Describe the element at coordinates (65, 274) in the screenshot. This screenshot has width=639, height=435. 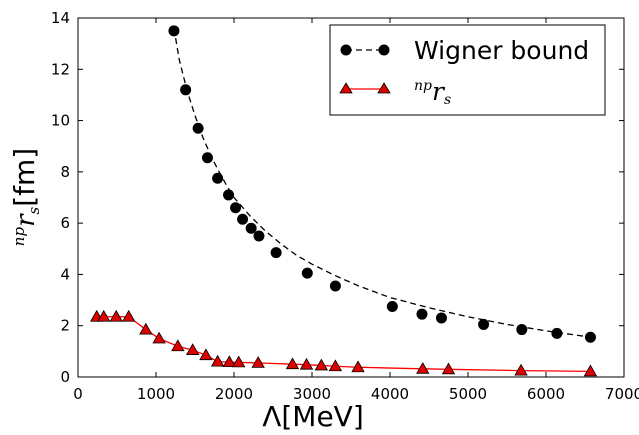
I see `y-tick-label: 4` at that location.